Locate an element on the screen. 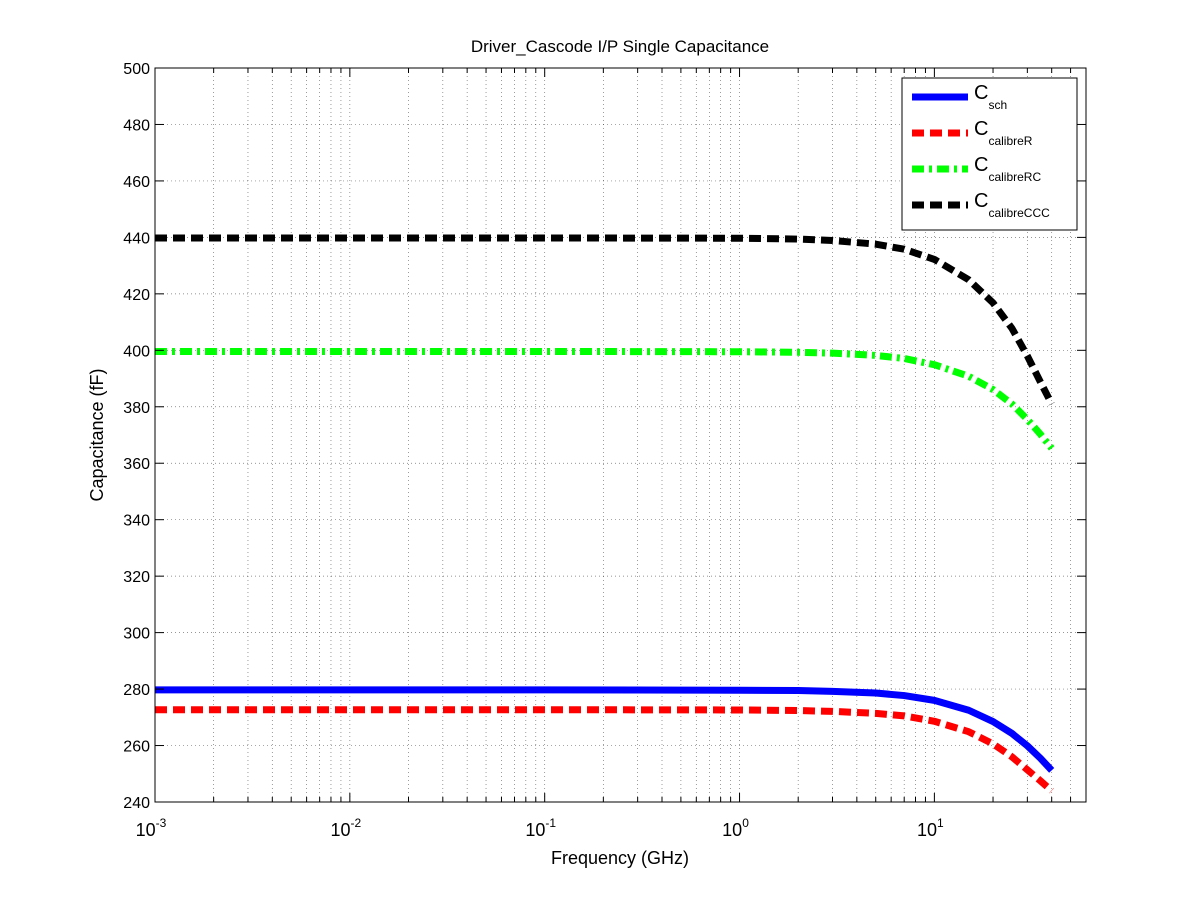 Image resolution: width=1200 pixels, height=900 pixels. y-tick-label: 460 is located at coordinates (136, 182).